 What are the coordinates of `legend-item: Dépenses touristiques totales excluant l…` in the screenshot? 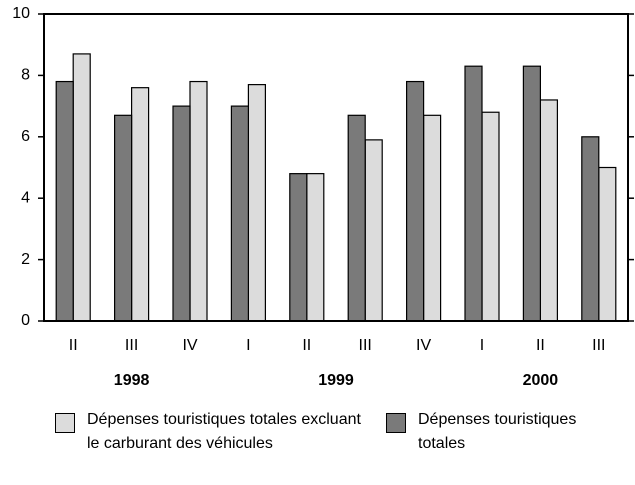 It's located at (211, 433).